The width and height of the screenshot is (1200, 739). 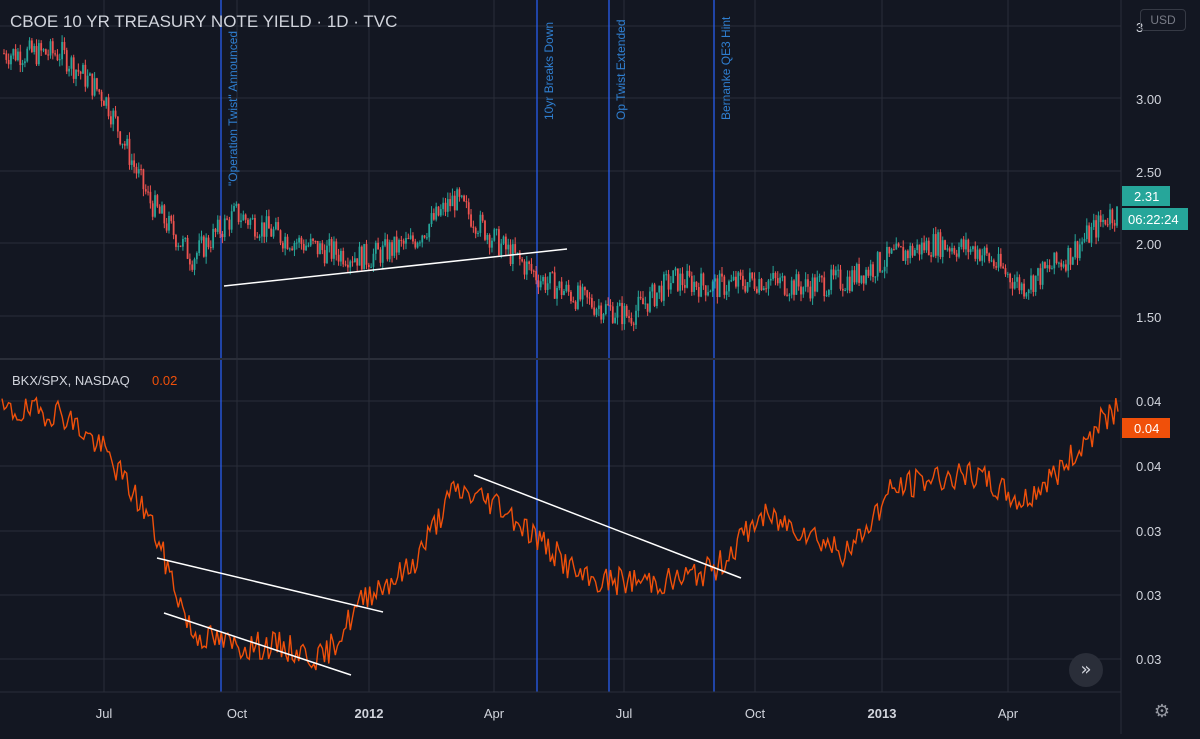 I want to click on double-chevron-right-icon: », so click(x=1086, y=670).